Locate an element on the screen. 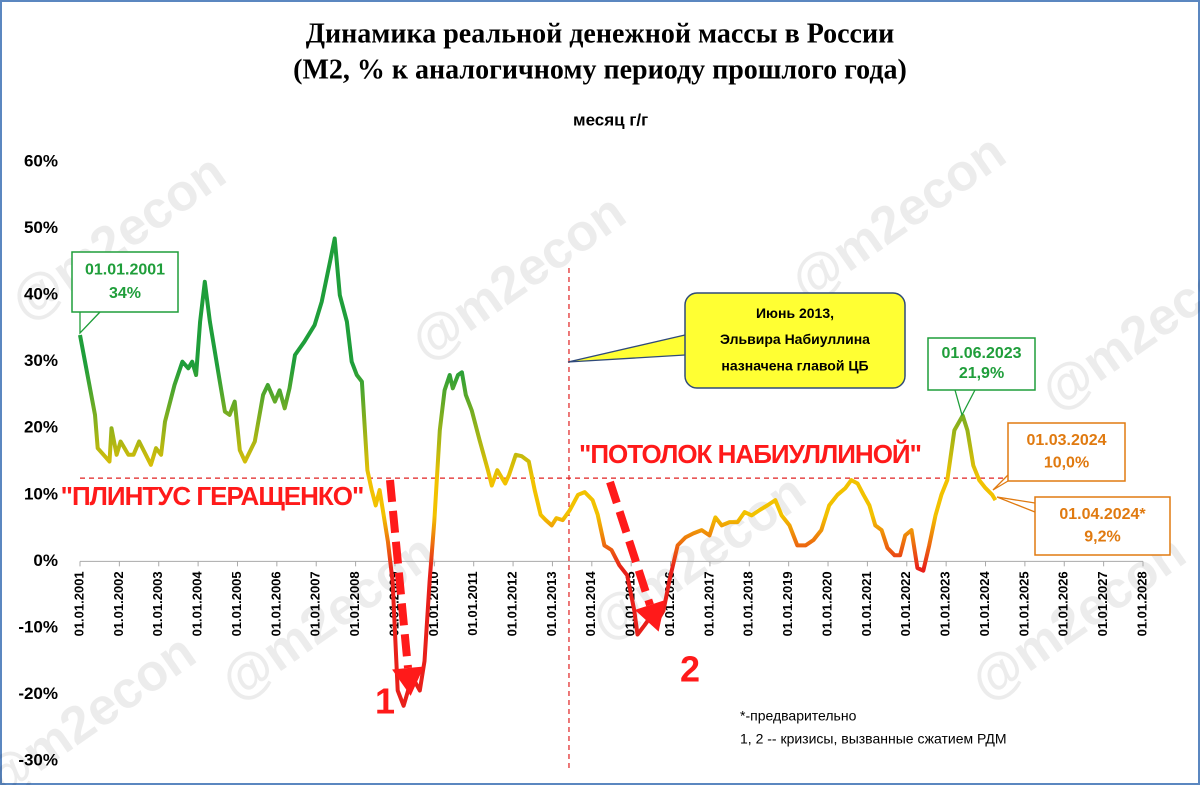 The image size is (1200, 785). x-tick-label: 01.01.2005 is located at coordinates (236, 603).